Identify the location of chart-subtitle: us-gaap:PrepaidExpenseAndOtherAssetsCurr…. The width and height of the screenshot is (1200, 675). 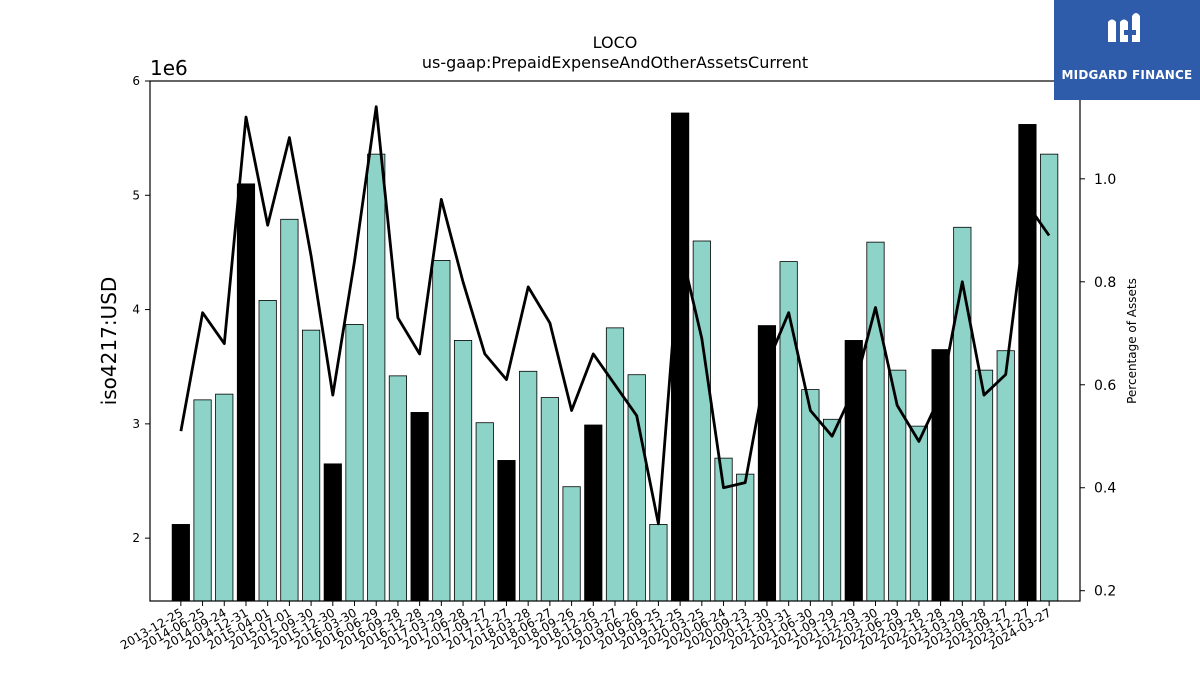
(615, 62).